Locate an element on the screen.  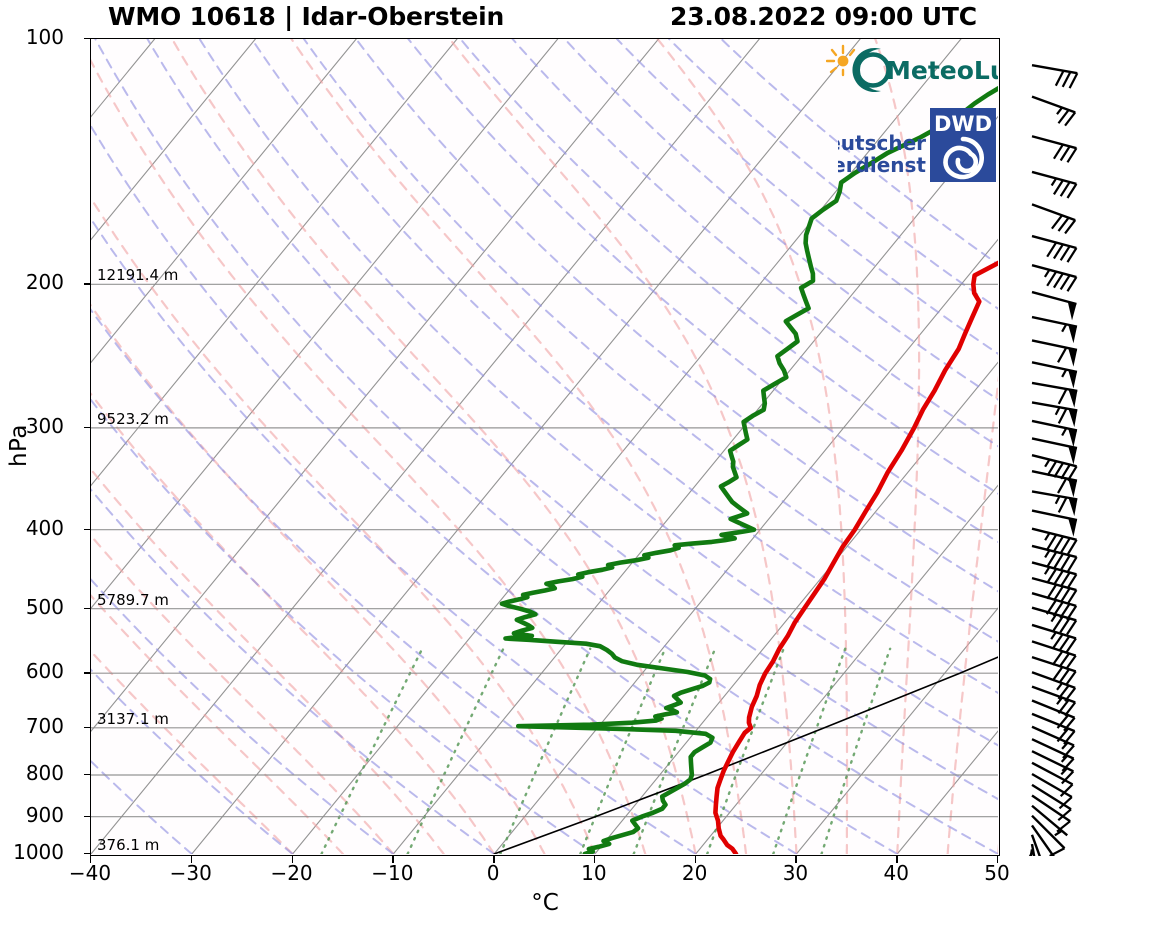
x-axis-title: °C is located at coordinates (545, 903).